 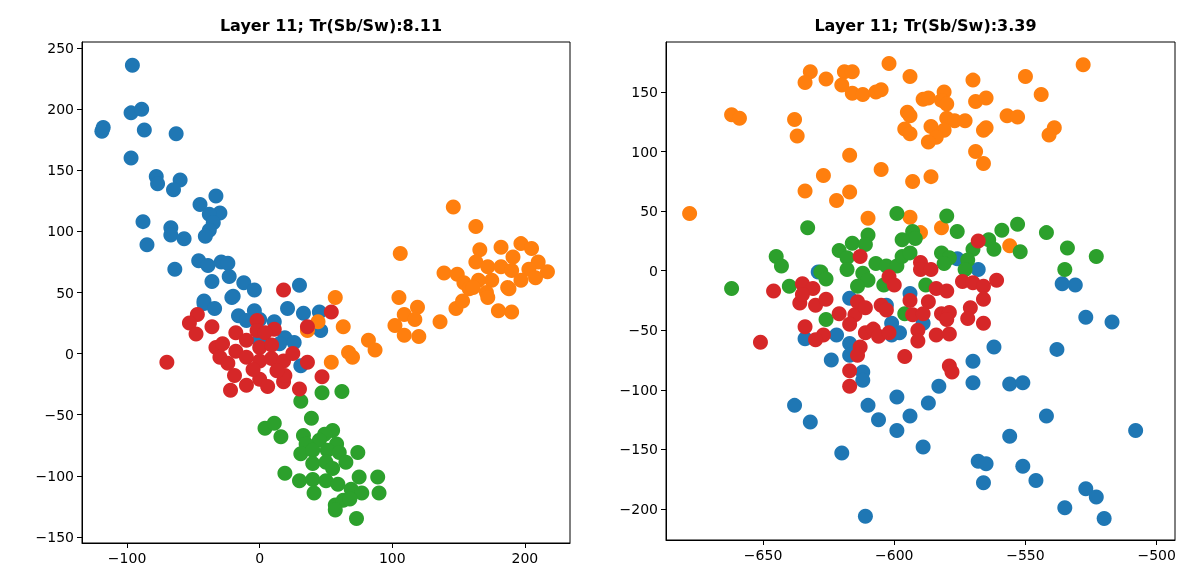 What do you see at coordinates (59, 414) in the screenshot?
I see `y-tick-label: −50` at bounding box center [59, 414].